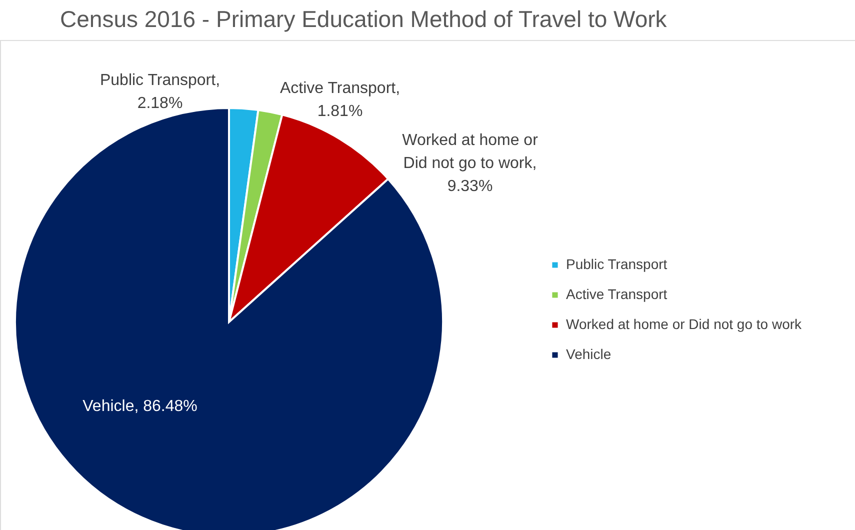  Describe the element at coordinates (140, 406) in the screenshot. I see `data-label: Vehicle, 86.48%` at that location.